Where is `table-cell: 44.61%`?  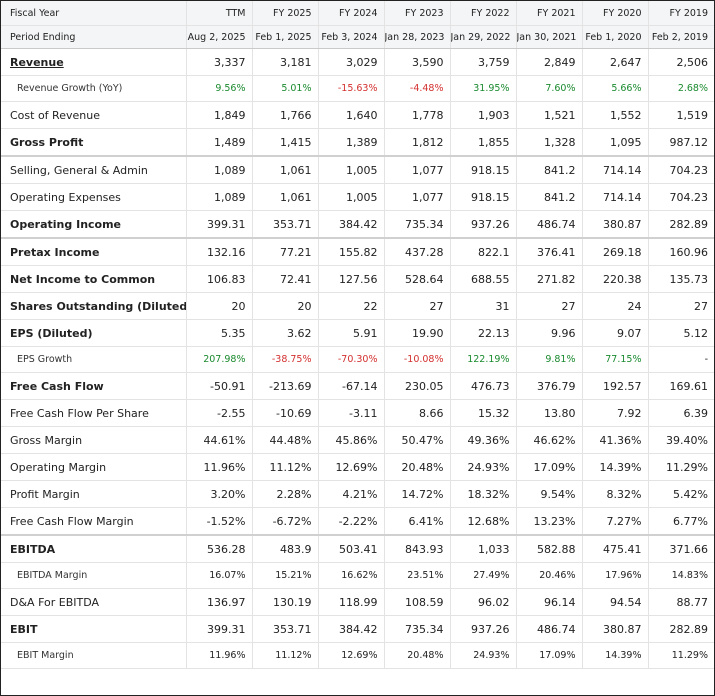
table-cell: 44.61% is located at coordinates (219, 440).